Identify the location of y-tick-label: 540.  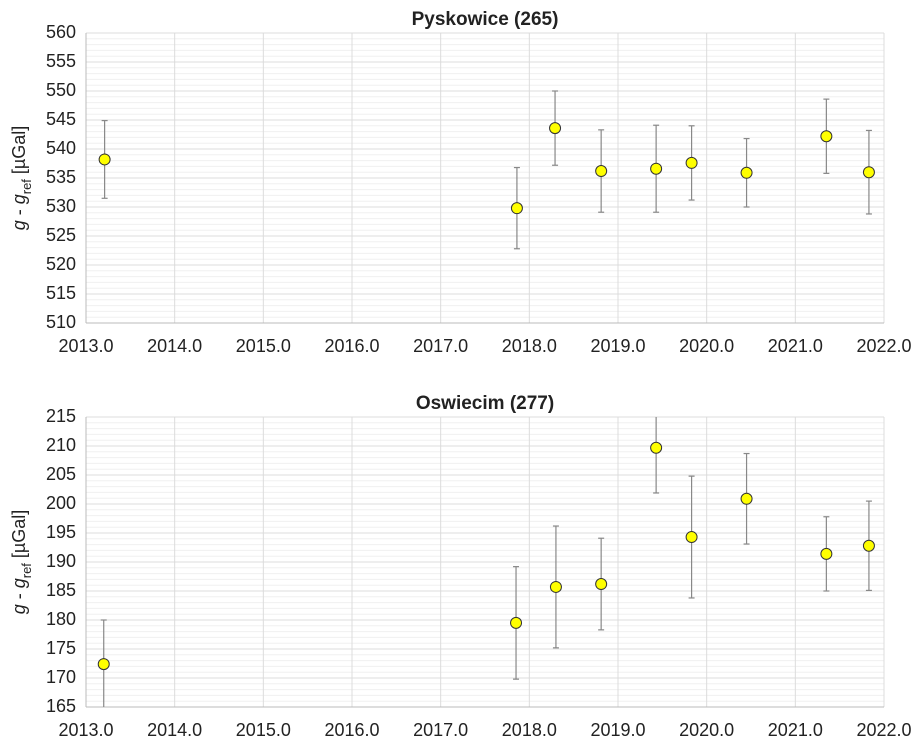
(61, 148).